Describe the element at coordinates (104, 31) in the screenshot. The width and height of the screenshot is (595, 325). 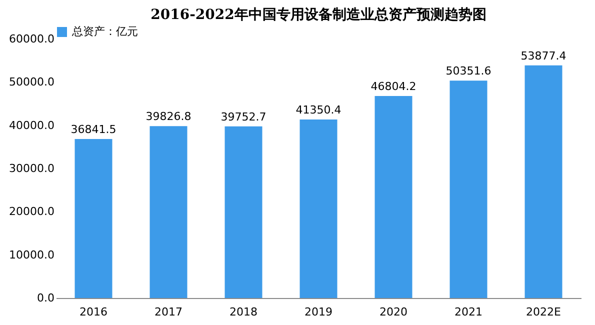
I see `legend-label: 总资产：亿元` at that location.